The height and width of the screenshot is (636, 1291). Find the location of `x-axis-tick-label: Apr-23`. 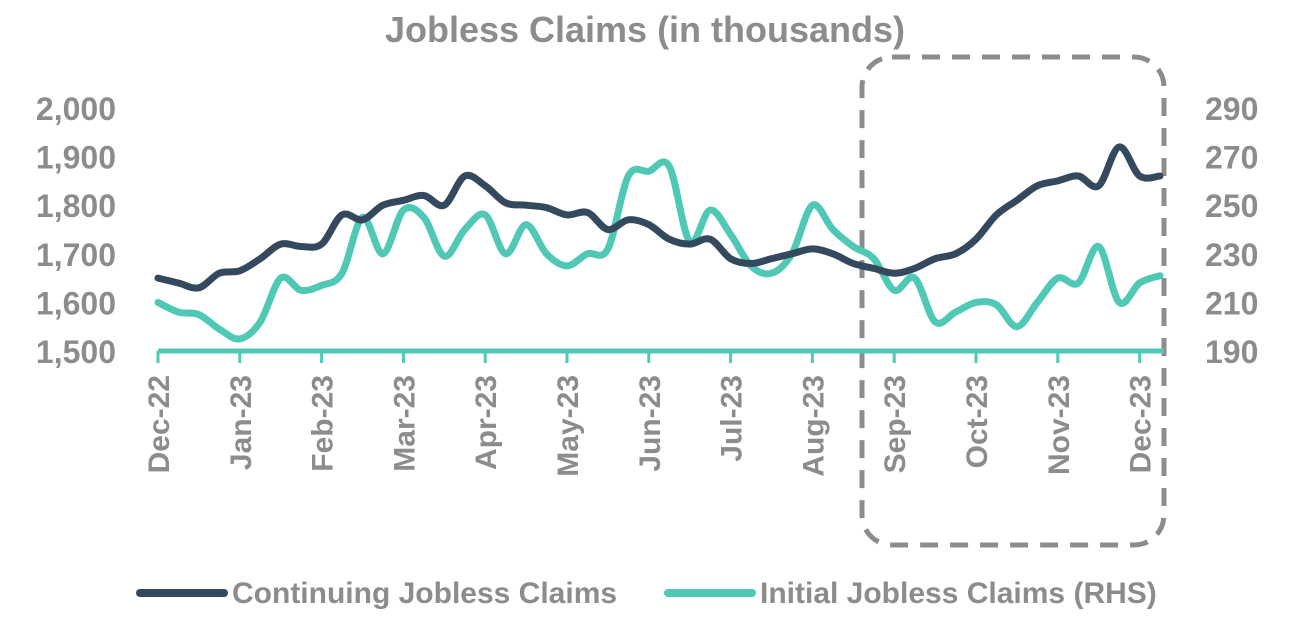

x-axis-tick-label: Apr-23 is located at coordinates (486, 422).